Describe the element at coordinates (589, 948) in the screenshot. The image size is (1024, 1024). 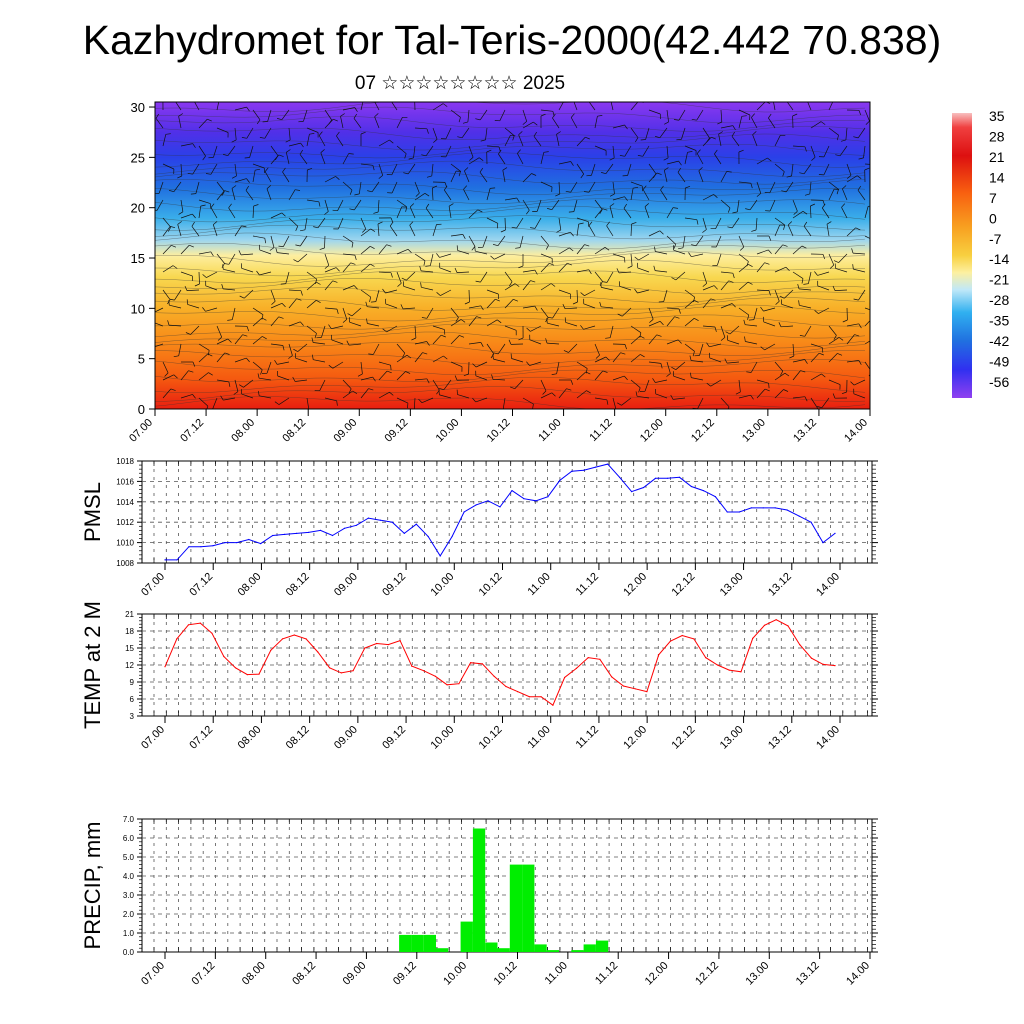
I see `precip-bar` at that location.